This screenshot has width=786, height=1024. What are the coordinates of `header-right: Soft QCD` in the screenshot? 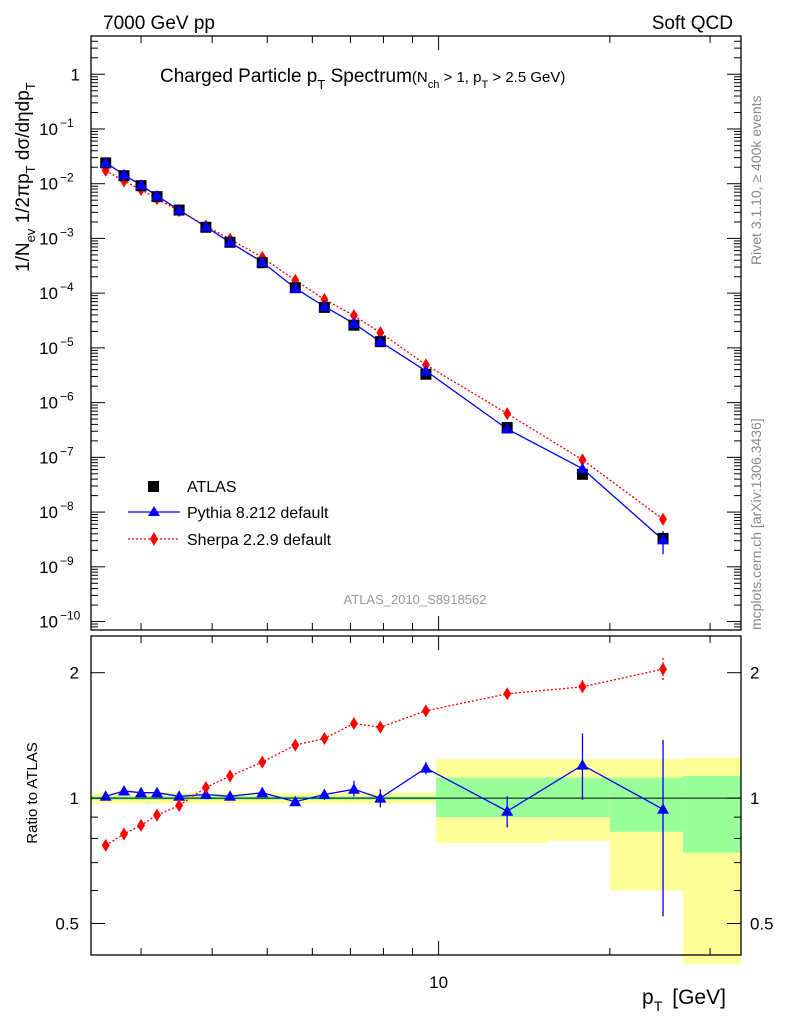 It's located at (692, 23).